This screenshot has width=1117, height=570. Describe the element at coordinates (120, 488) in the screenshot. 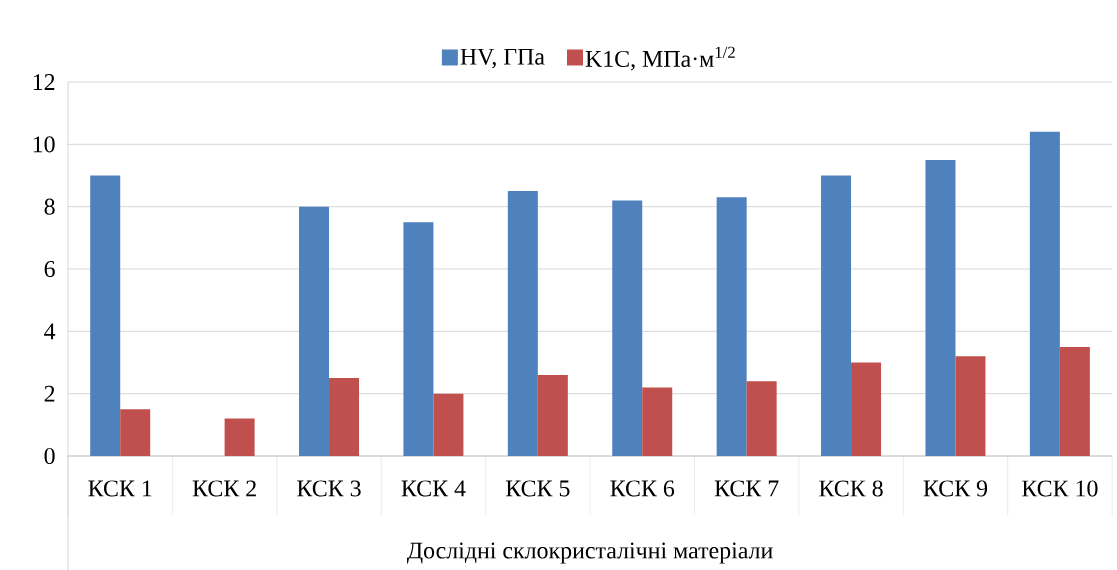

I see `x-tick-label: КСК 1` at that location.